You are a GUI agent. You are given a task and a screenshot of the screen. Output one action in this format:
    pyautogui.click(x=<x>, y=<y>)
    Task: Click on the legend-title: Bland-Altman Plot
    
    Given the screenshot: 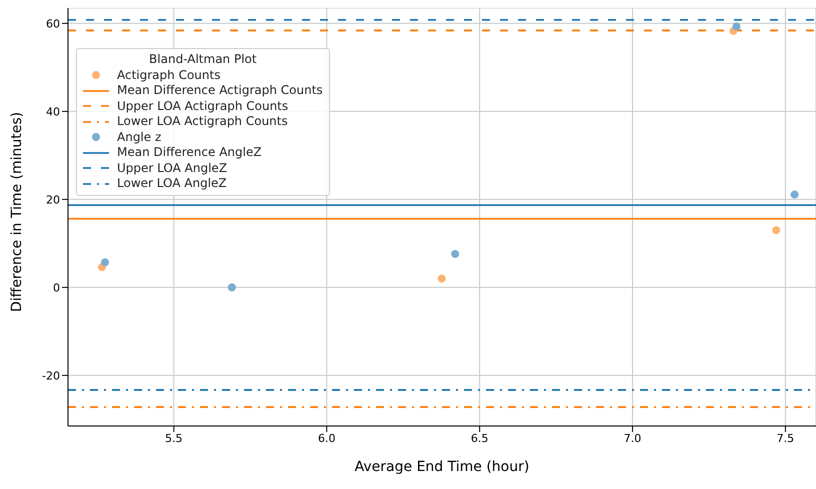 What is the action you would take?
    pyautogui.click(x=203, y=60)
    